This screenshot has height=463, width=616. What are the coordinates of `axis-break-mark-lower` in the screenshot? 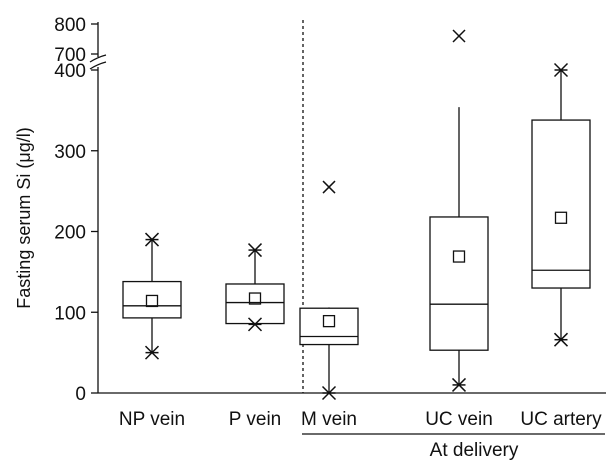 It's located at (98, 65).